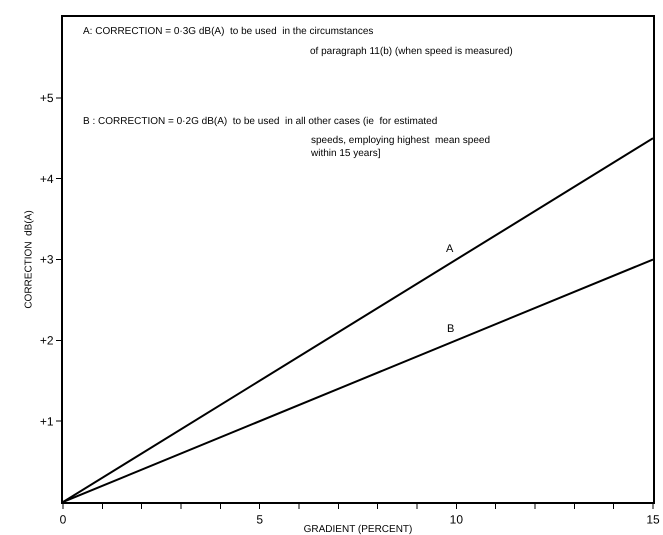  I want to click on y-tick-label: +2, so click(47, 341).